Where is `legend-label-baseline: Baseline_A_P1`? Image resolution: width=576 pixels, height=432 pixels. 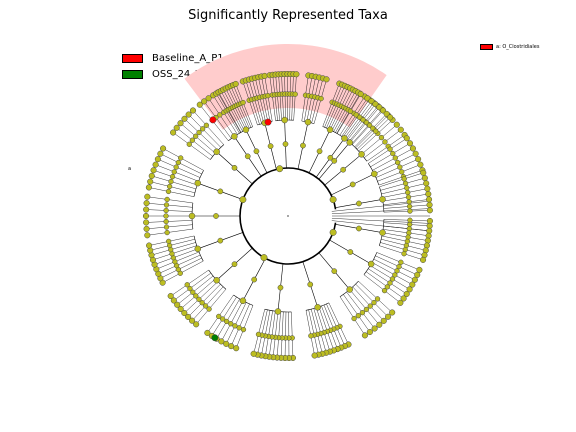
legend-label-baseline: Baseline_A_P1 is located at coordinates (188, 58).